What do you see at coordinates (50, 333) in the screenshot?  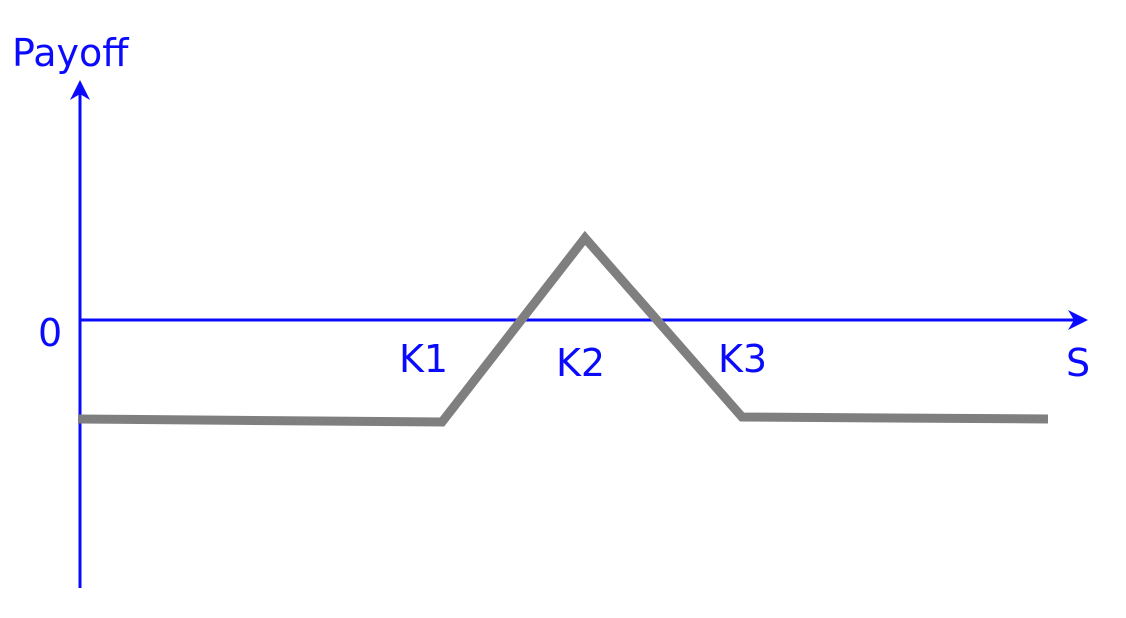 I see `zero-label: 0` at bounding box center [50, 333].